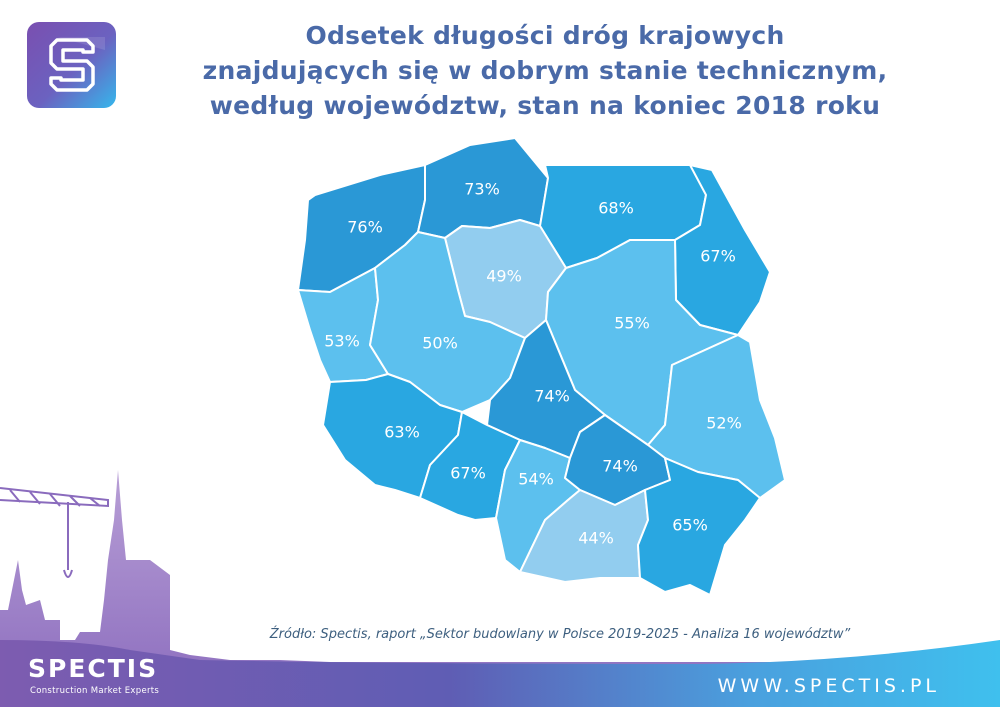 The image size is (1000, 707). Describe the element at coordinates (482, 189) in the screenshot. I see `region-label-pomorskie: 73%` at that location.